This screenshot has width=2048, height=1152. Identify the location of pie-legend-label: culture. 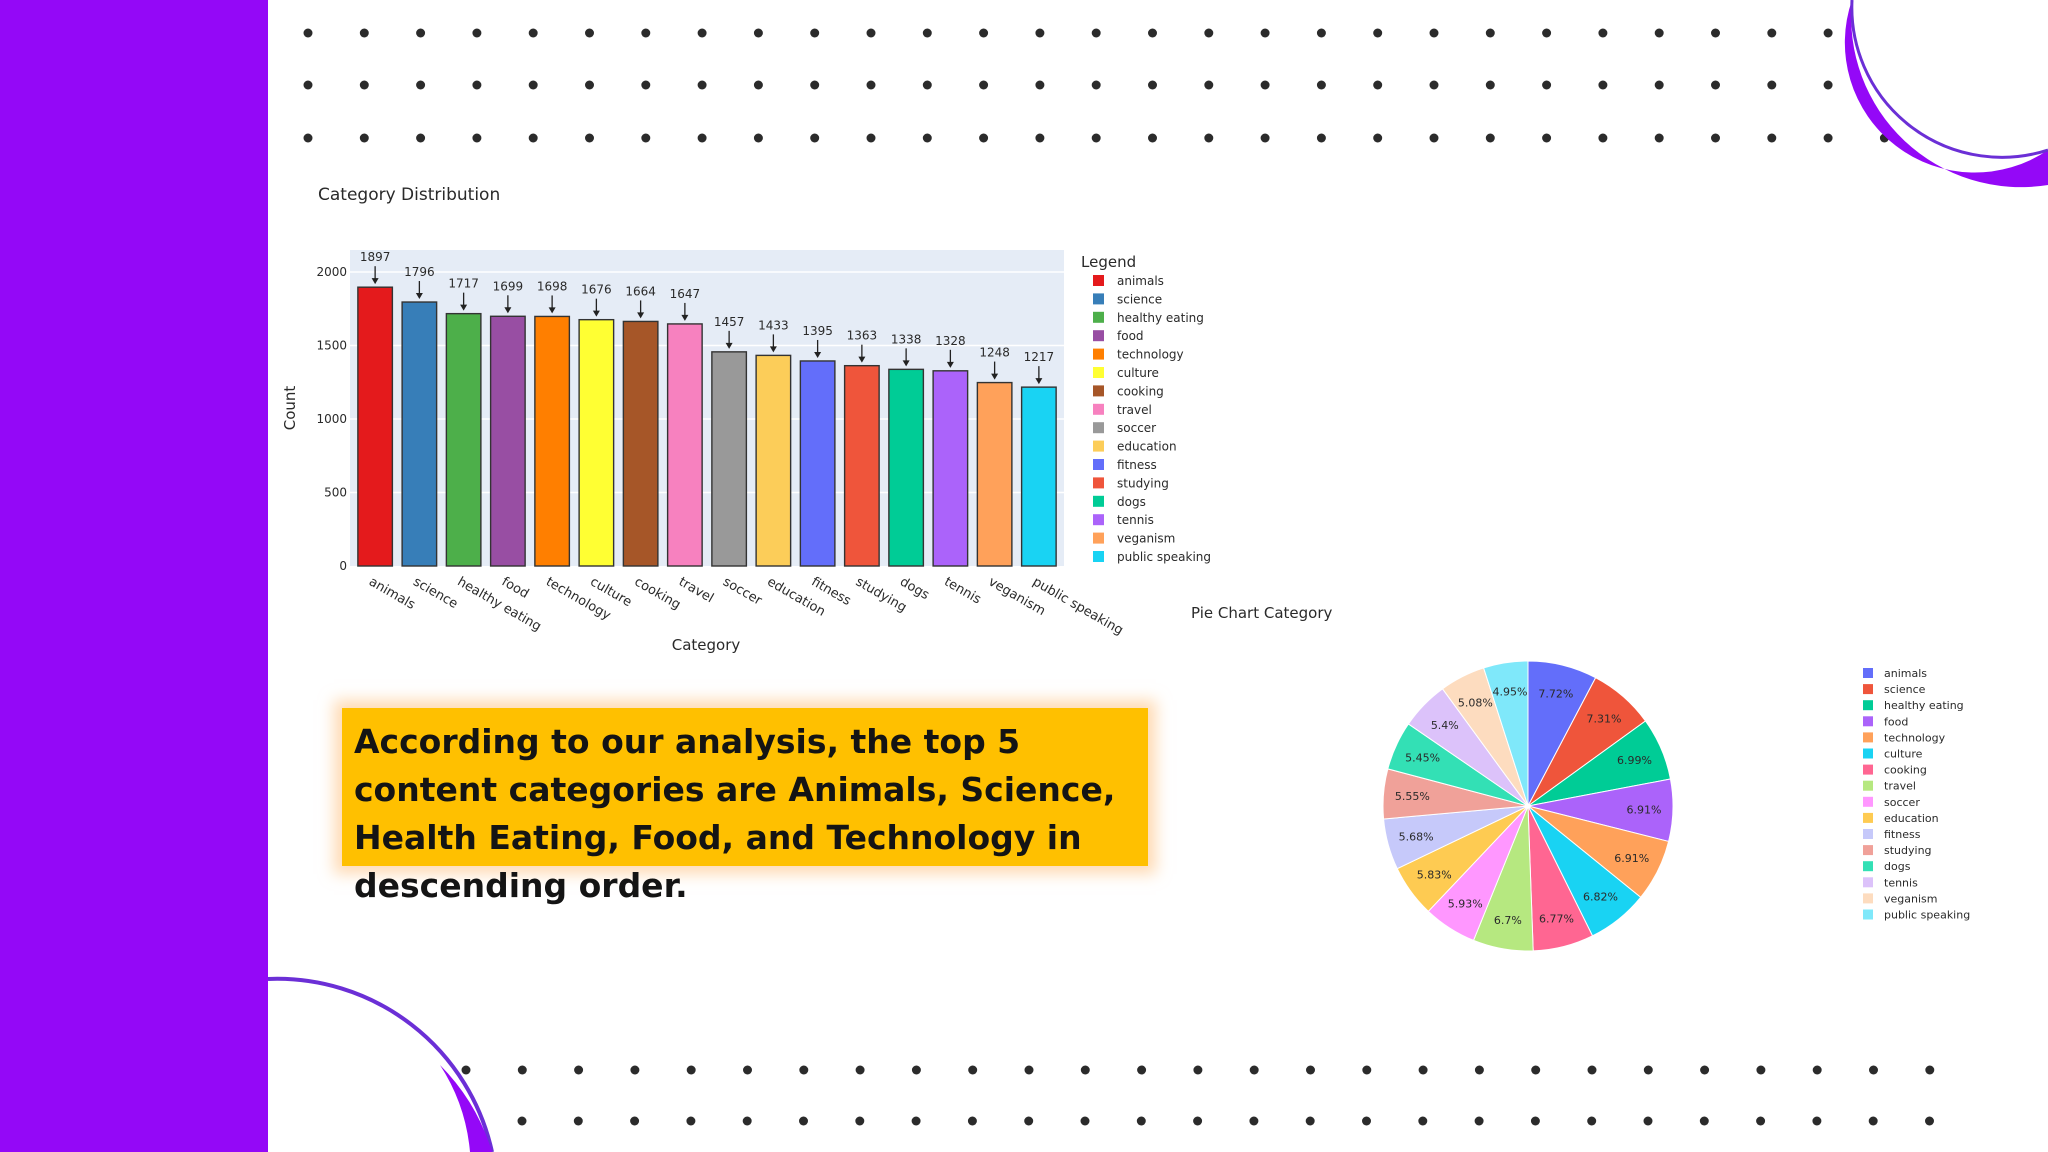
(1903, 754).